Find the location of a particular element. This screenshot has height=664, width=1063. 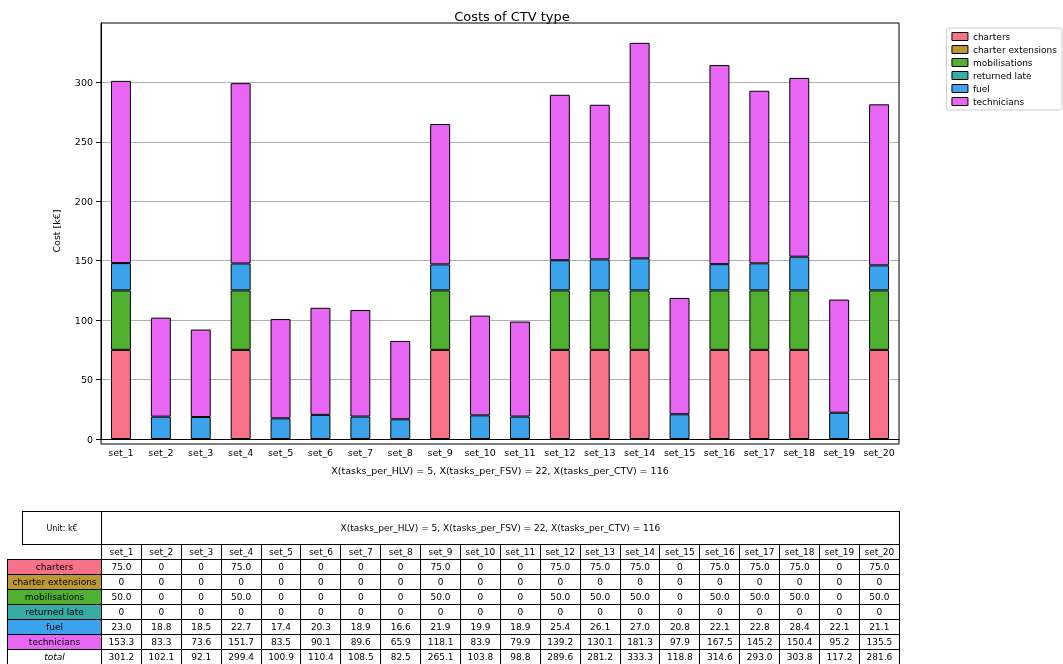

data-label: 65.9 is located at coordinates (400, 642).